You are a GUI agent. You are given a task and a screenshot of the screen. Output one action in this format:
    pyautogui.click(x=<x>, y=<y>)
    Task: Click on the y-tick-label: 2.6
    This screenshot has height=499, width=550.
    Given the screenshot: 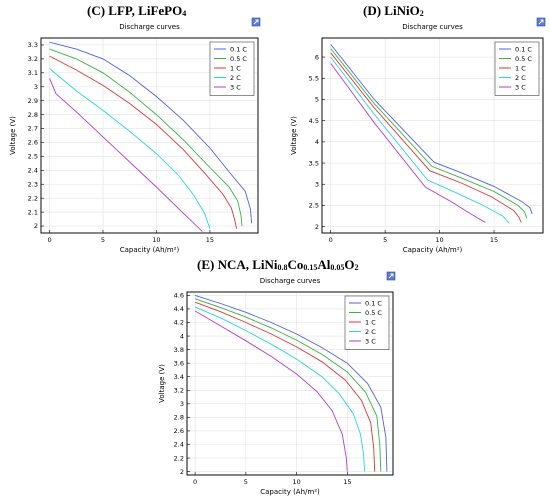 What is the action you would take?
    pyautogui.click(x=179, y=431)
    